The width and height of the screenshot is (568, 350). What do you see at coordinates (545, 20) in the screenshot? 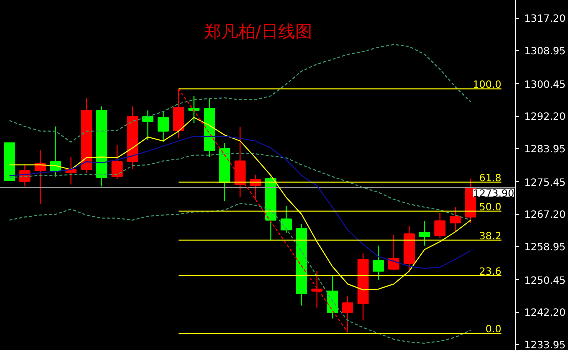
I see `y-tick-label: 1317.20` at bounding box center [545, 20].